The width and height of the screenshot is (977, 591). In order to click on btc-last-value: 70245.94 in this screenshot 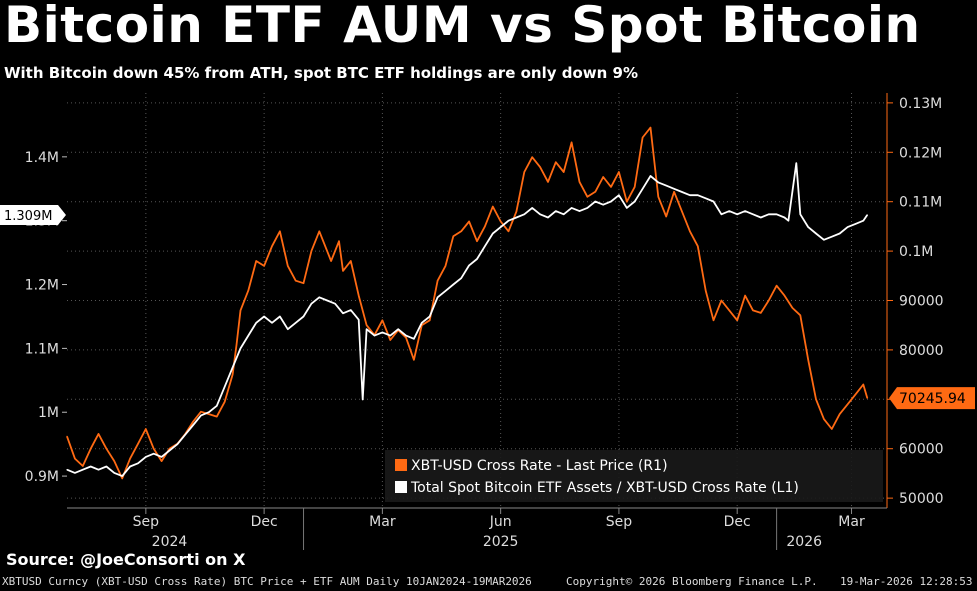, I will do `click(932, 399)`.